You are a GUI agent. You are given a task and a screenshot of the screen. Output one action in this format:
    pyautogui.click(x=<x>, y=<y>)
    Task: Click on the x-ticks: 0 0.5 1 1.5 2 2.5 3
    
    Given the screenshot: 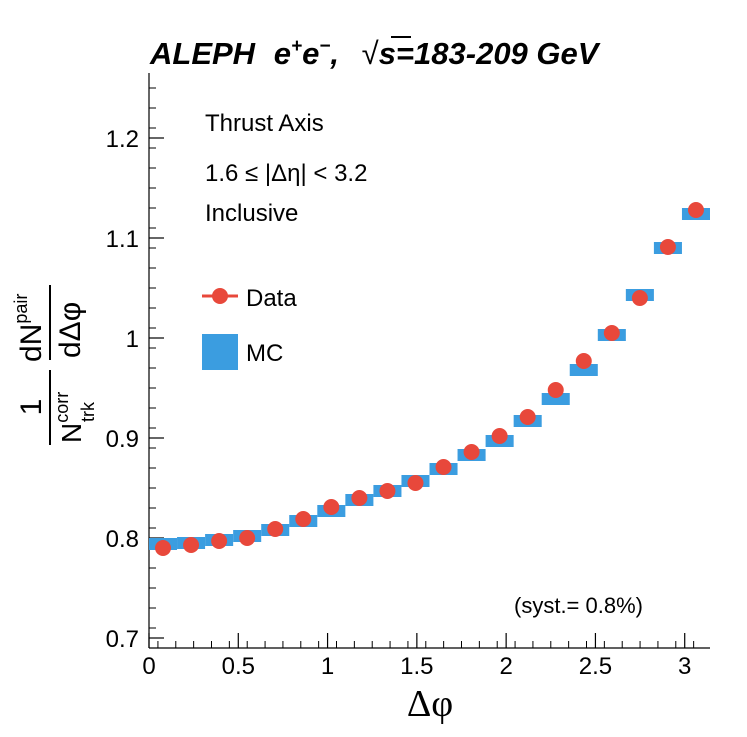 What is the action you would take?
    pyautogui.click(x=416, y=656)
    